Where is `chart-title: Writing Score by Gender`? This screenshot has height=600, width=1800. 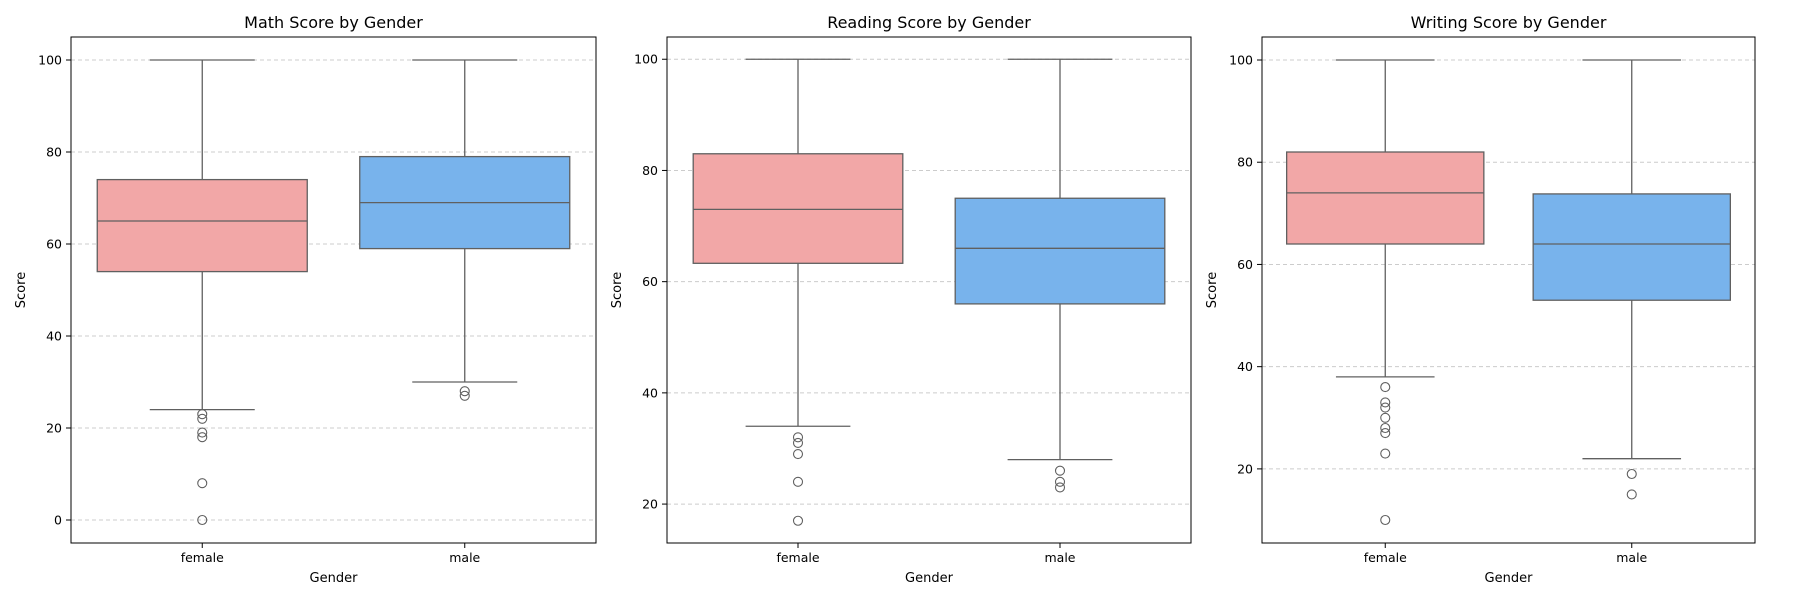 chart-title: Writing Score by Gender is located at coordinates (1509, 22).